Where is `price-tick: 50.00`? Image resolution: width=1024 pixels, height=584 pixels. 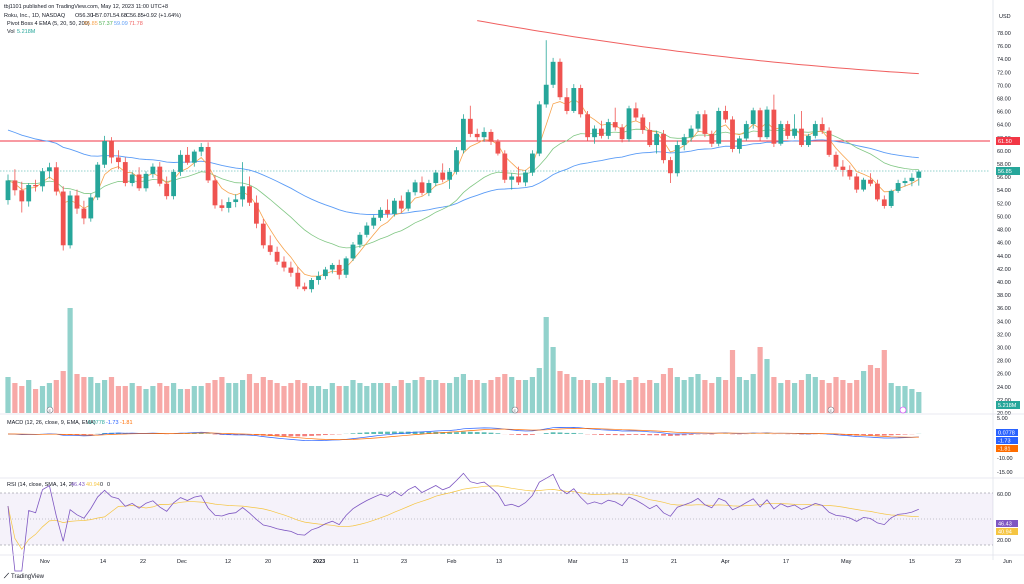
price-tick: 50.00 is located at coordinates (1004, 217).